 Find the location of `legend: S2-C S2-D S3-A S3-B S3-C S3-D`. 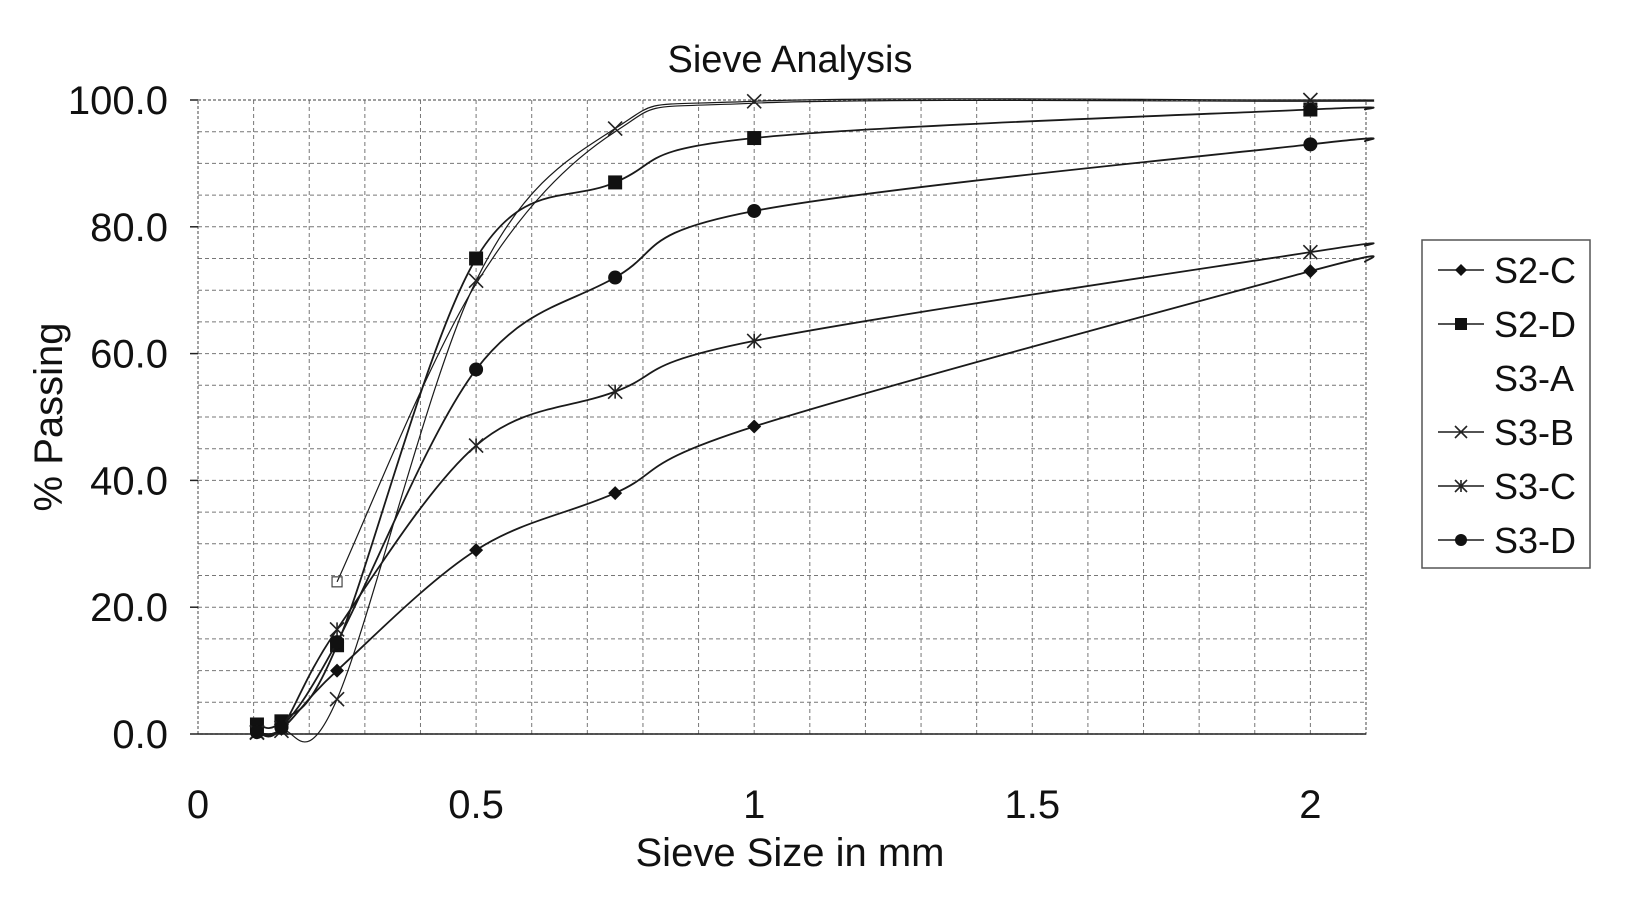

legend: S2-C S2-D S3-A S3-B S3-C S3-D is located at coordinates (1506, 404).